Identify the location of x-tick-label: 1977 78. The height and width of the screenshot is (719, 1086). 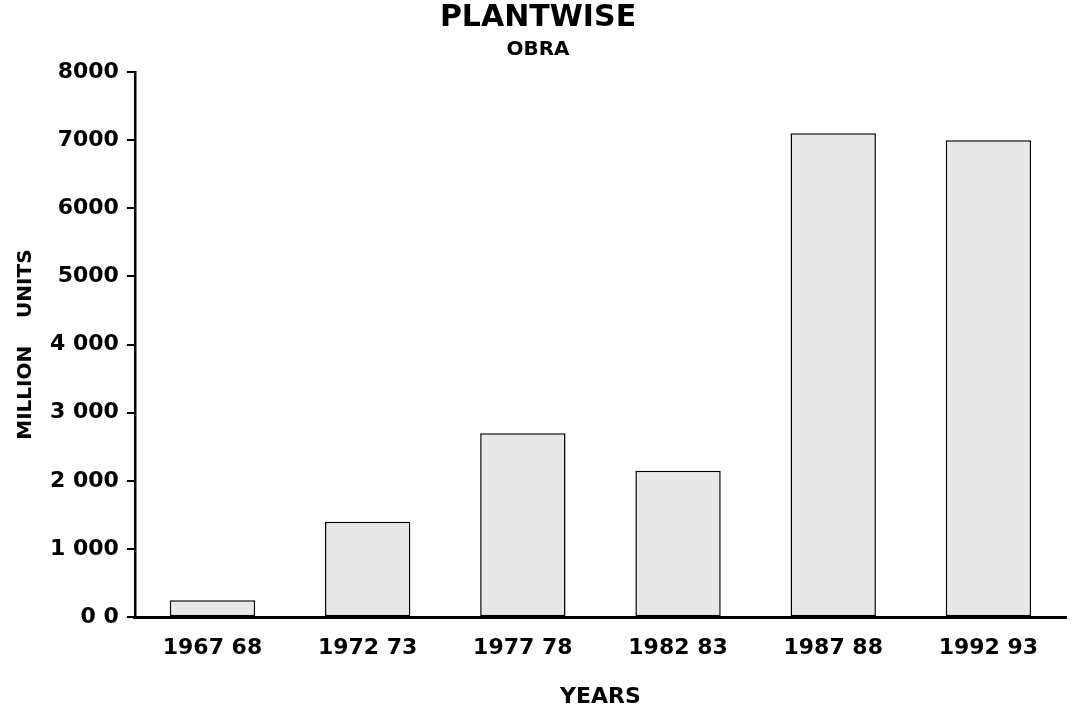
(523, 647).